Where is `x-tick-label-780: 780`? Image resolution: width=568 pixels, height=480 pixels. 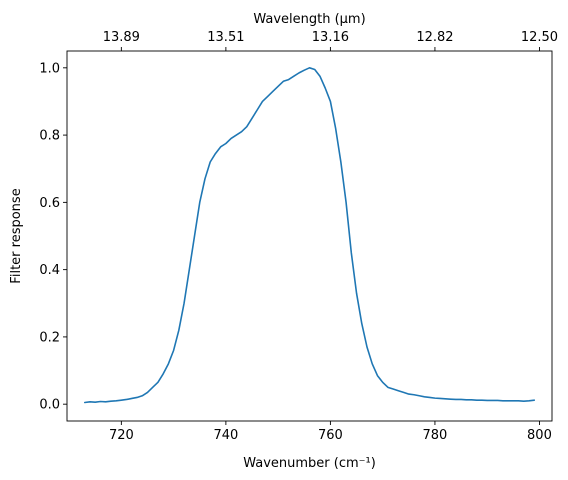
x-tick-label-780: 780 is located at coordinates (435, 435).